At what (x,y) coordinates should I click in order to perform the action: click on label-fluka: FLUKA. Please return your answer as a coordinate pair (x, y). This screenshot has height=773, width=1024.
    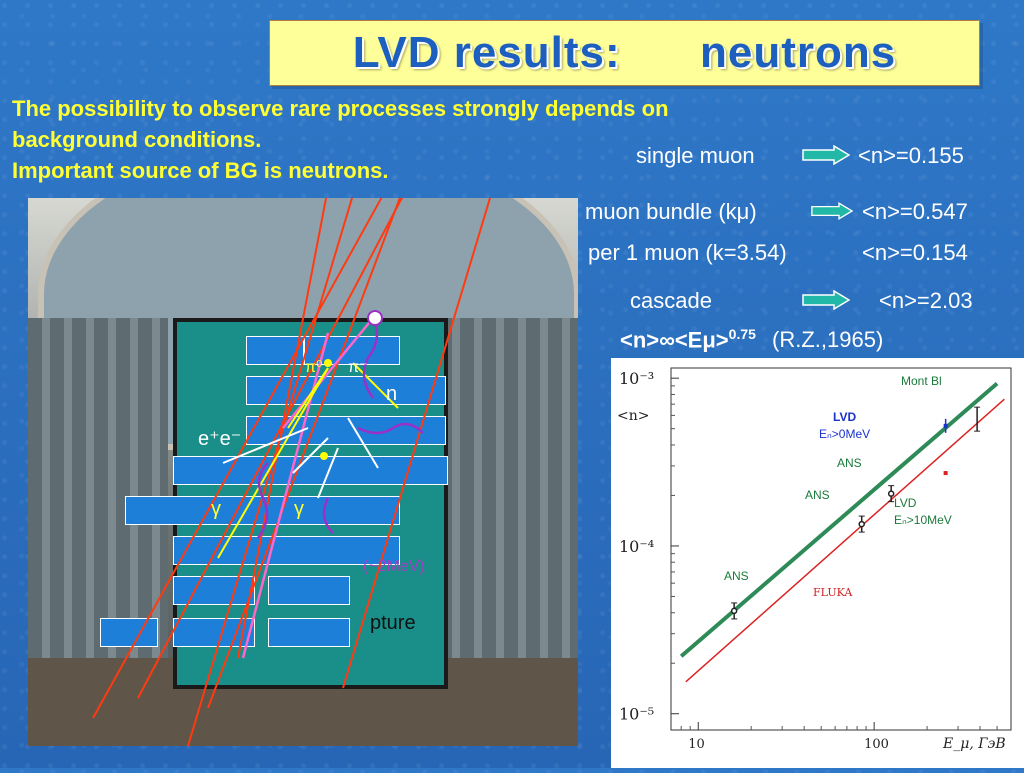
    Looking at the image, I should click on (833, 592).